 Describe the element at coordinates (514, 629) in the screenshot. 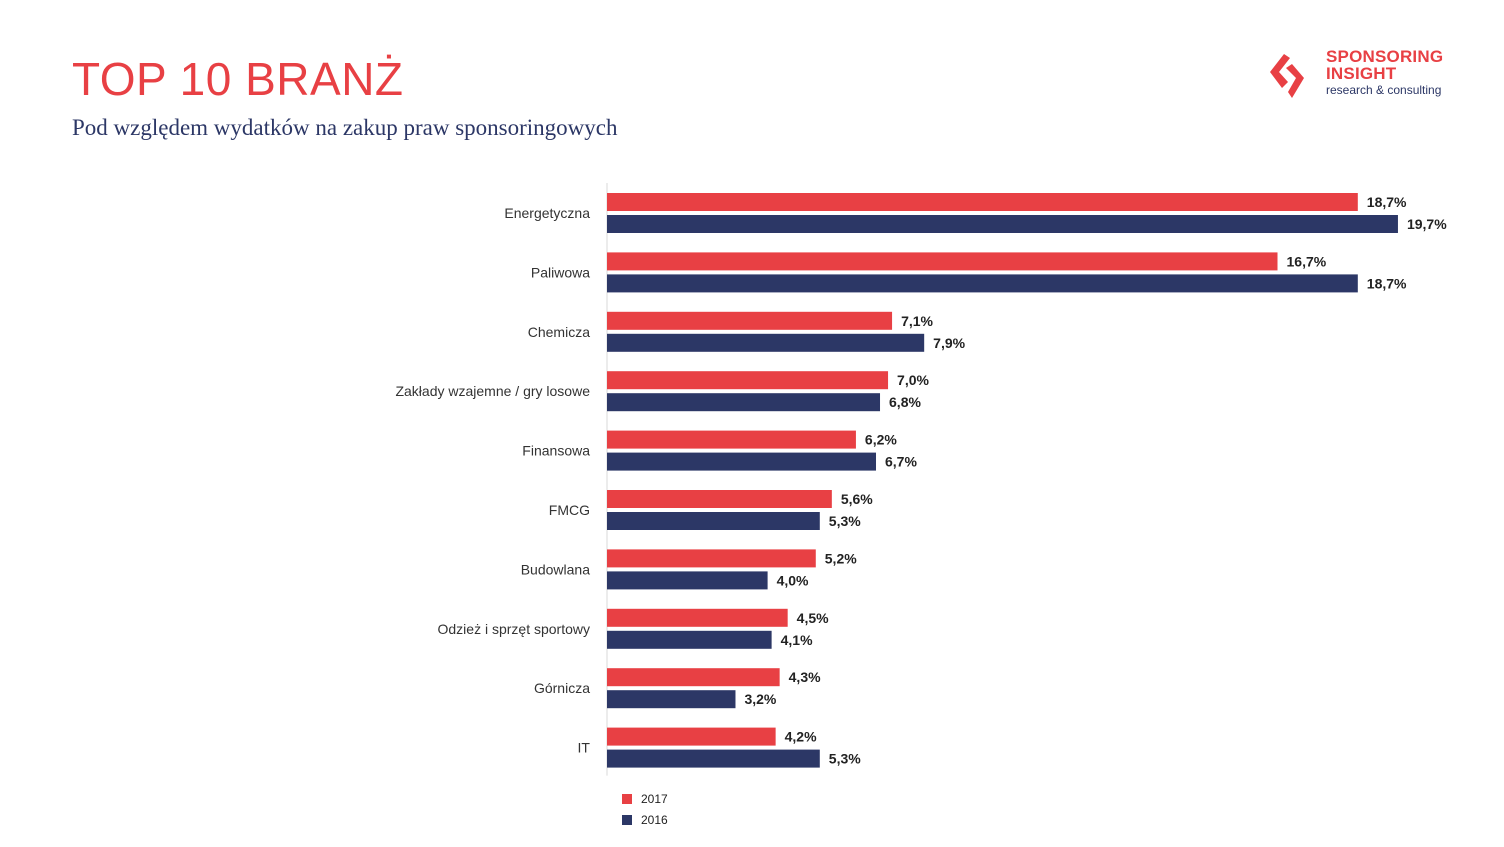

I see `category-label: Odzież i sprzęt sportowy` at that location.